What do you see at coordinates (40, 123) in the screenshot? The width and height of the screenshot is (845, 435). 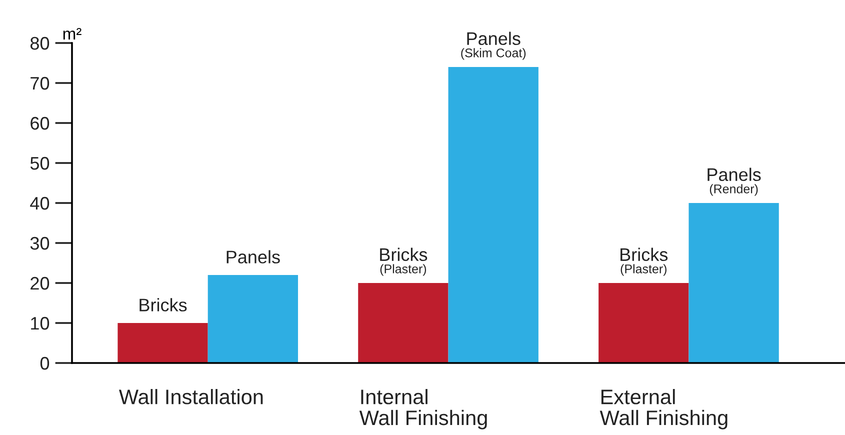 I see `y-tick-label: 60` at bounding box center [40, 123].